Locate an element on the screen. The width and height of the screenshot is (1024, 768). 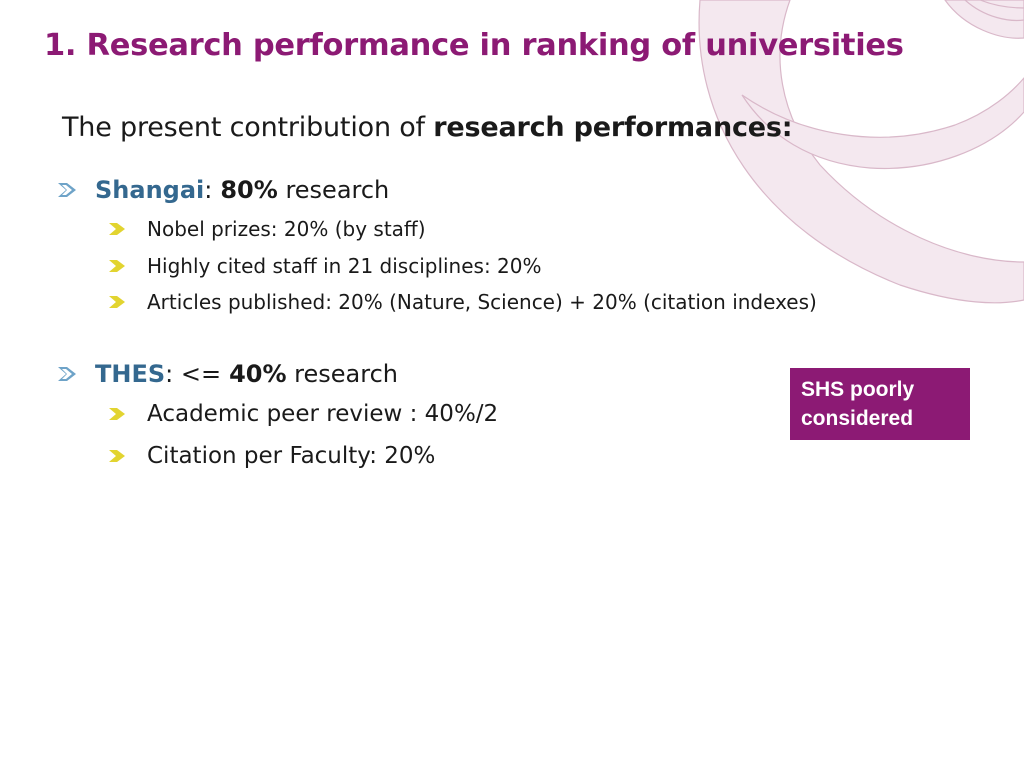
bullet-shangai: Shangai:80% research is located at coordinates (222, 190).